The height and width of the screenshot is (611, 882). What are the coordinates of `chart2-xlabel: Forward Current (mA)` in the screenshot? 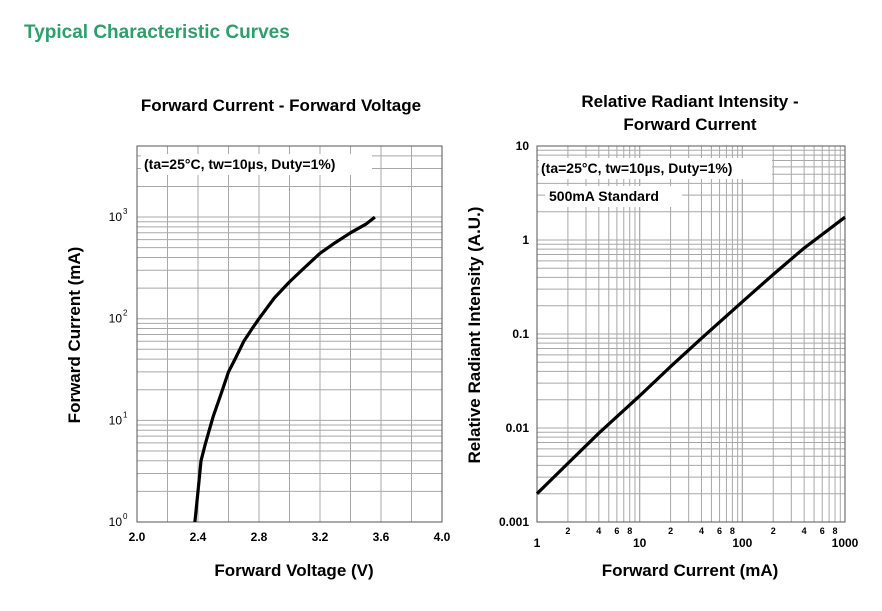 It's located at (690, 570).